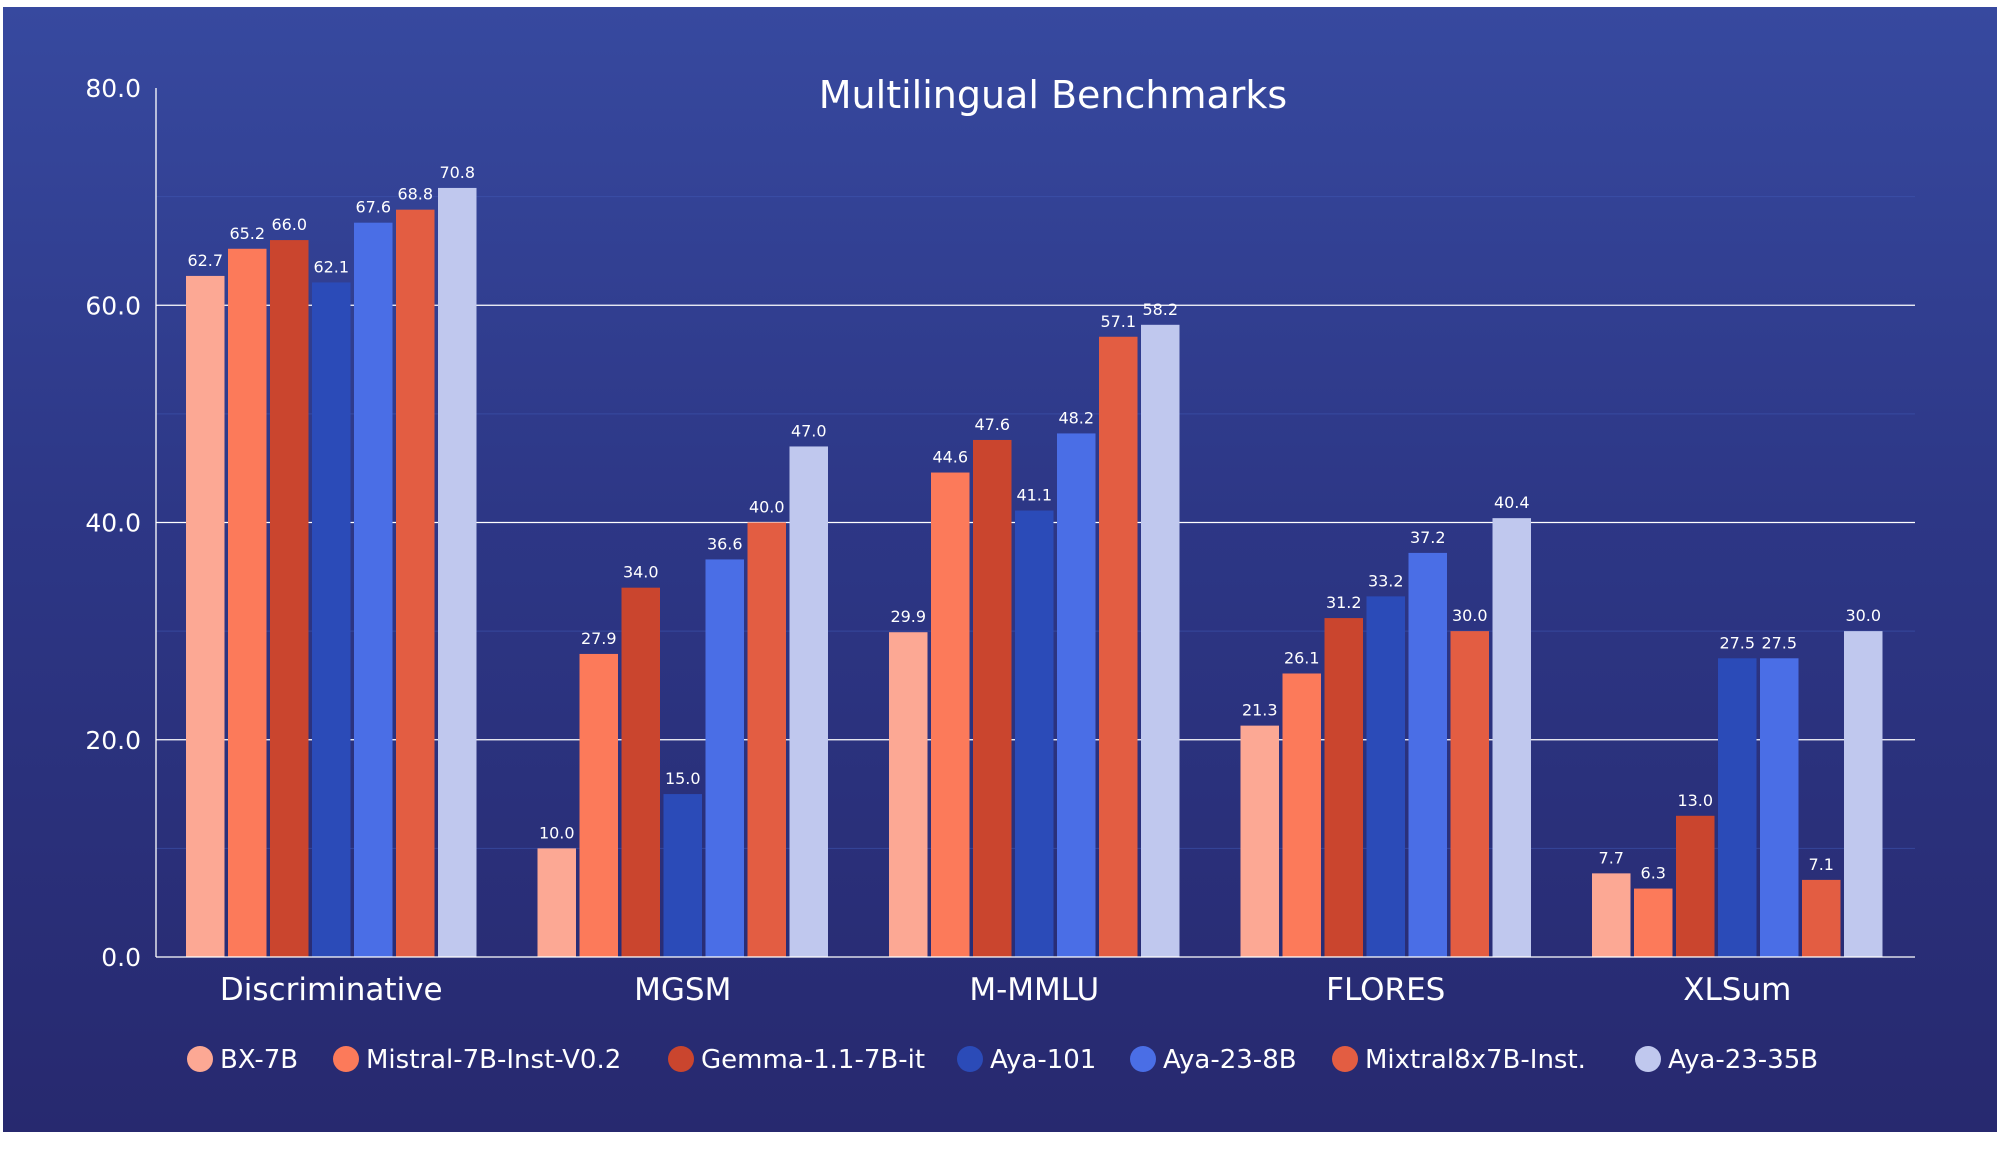 The height and width of the screenshot is (1154, 2000). What do you see at coordinates (813, 1060) in the screenshot?
I see `legend-label: Gemma-1.1-7B-it` at bounding box center [813, 1060].